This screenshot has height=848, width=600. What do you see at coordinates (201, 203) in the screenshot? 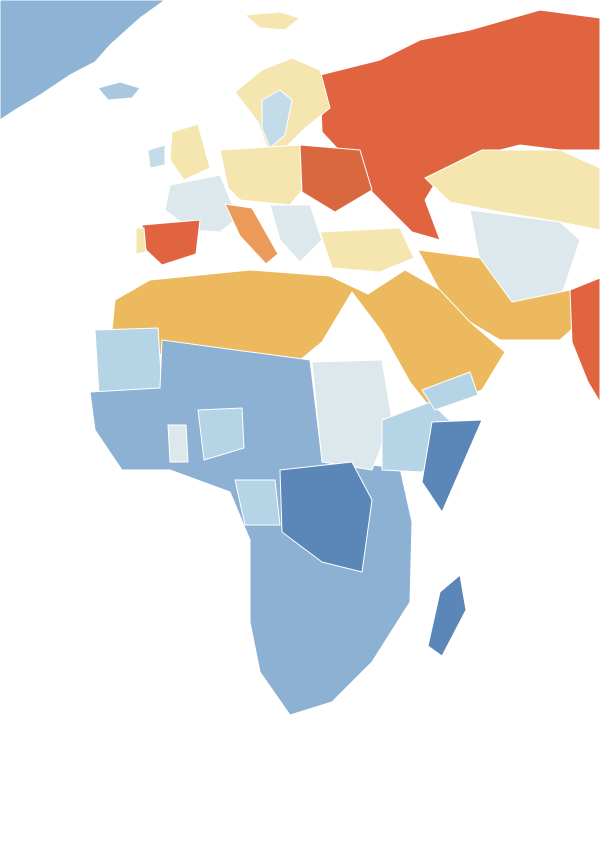
I see `france` at bounding box center [201, 203].